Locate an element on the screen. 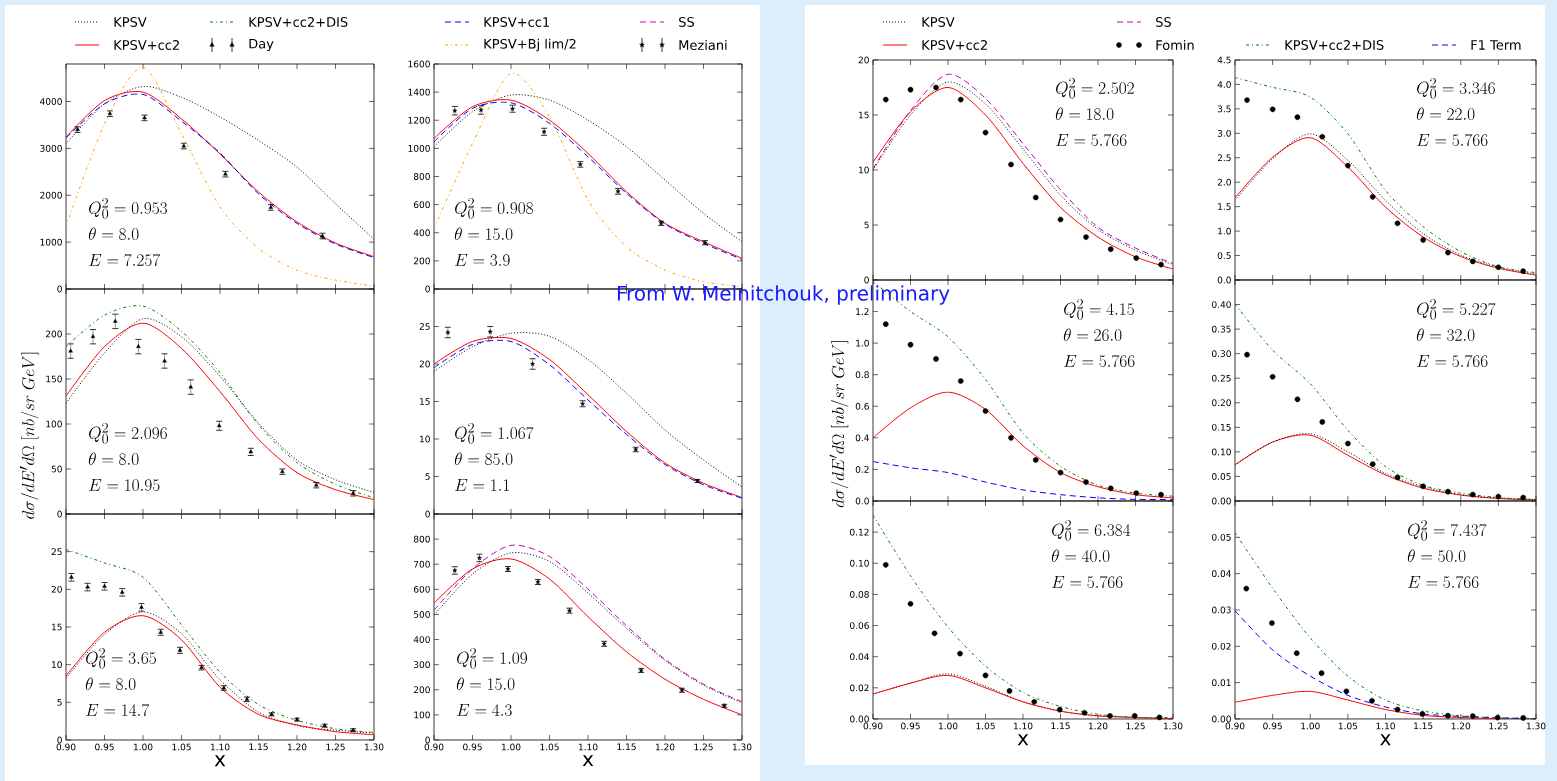 The image size is (1557, 781). annotation: $Q_0^2=3.65$ is located at coordinates (121, 658).